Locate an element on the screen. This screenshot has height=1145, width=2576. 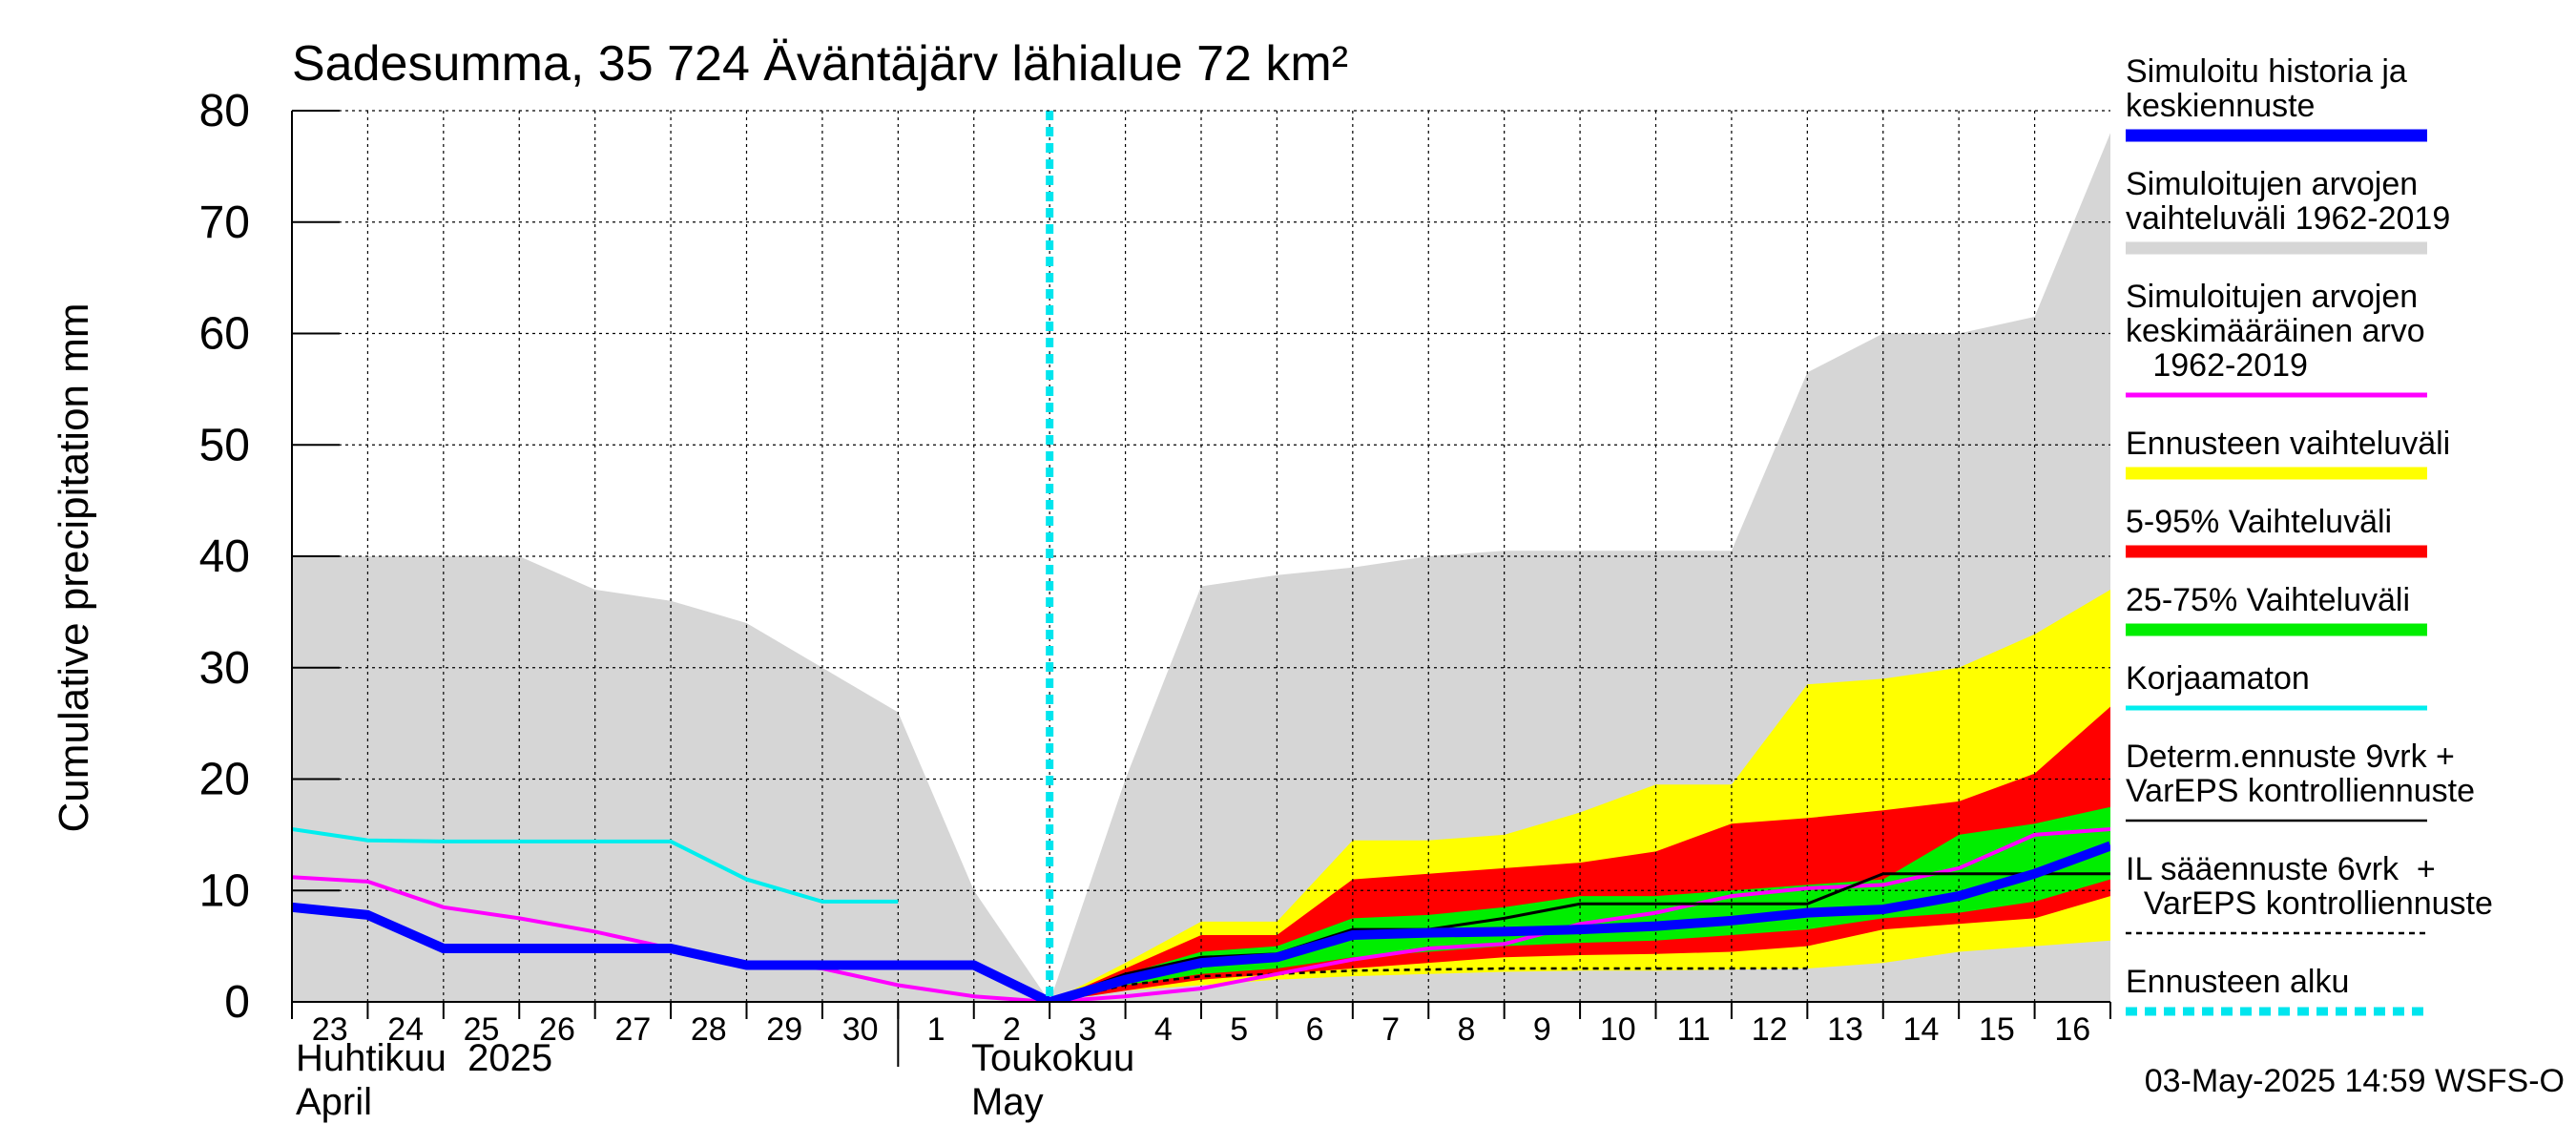
legend-label-8: Determ.ennuste 9vrk + is located at coordinates (2290, 757).